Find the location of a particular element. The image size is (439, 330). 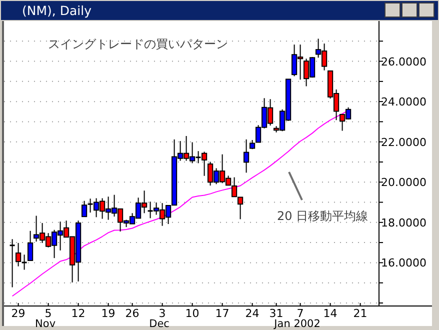

x-tick-label: 3 is located at coordinates (162, 313).